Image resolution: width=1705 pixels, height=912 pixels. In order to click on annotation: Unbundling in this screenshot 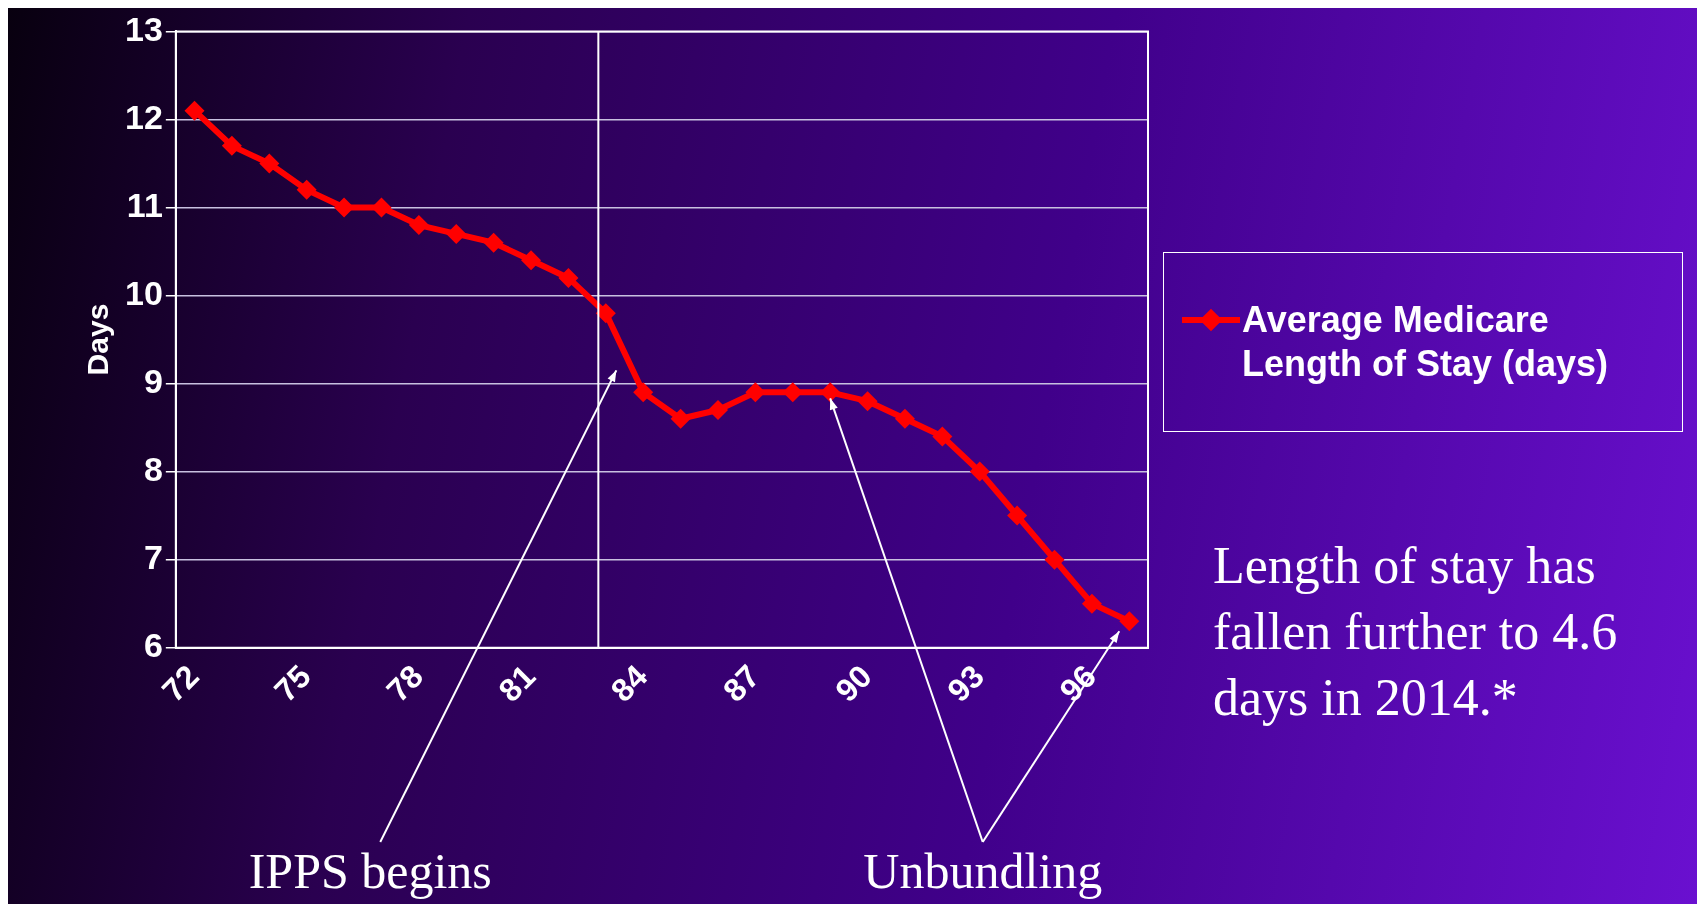, I will do `click(983, 871)`.